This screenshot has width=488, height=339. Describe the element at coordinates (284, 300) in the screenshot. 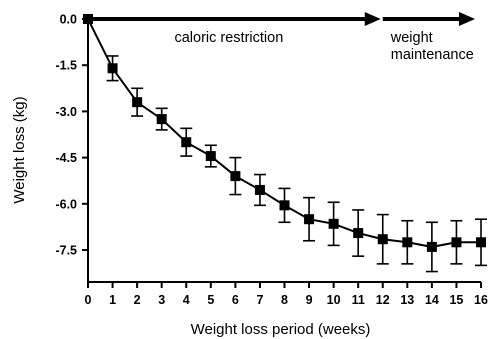

I see `x-tick-label: 8` at that location.